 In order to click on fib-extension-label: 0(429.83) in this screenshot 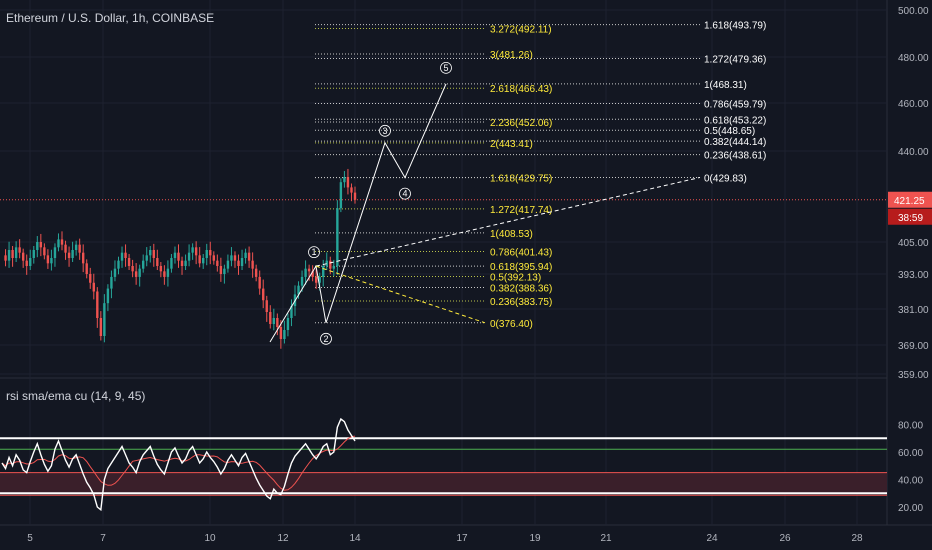, I will do `click(725, 178)`.